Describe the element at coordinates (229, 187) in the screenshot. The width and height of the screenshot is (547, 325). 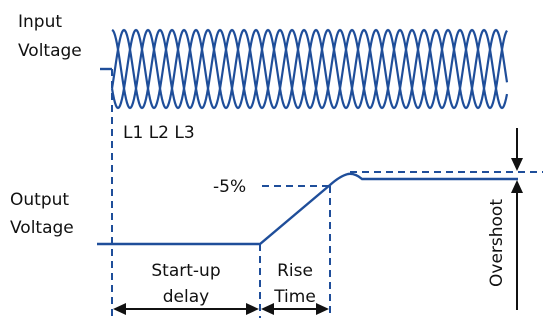
I see `minus-five-percent-label: -5%` at that location.